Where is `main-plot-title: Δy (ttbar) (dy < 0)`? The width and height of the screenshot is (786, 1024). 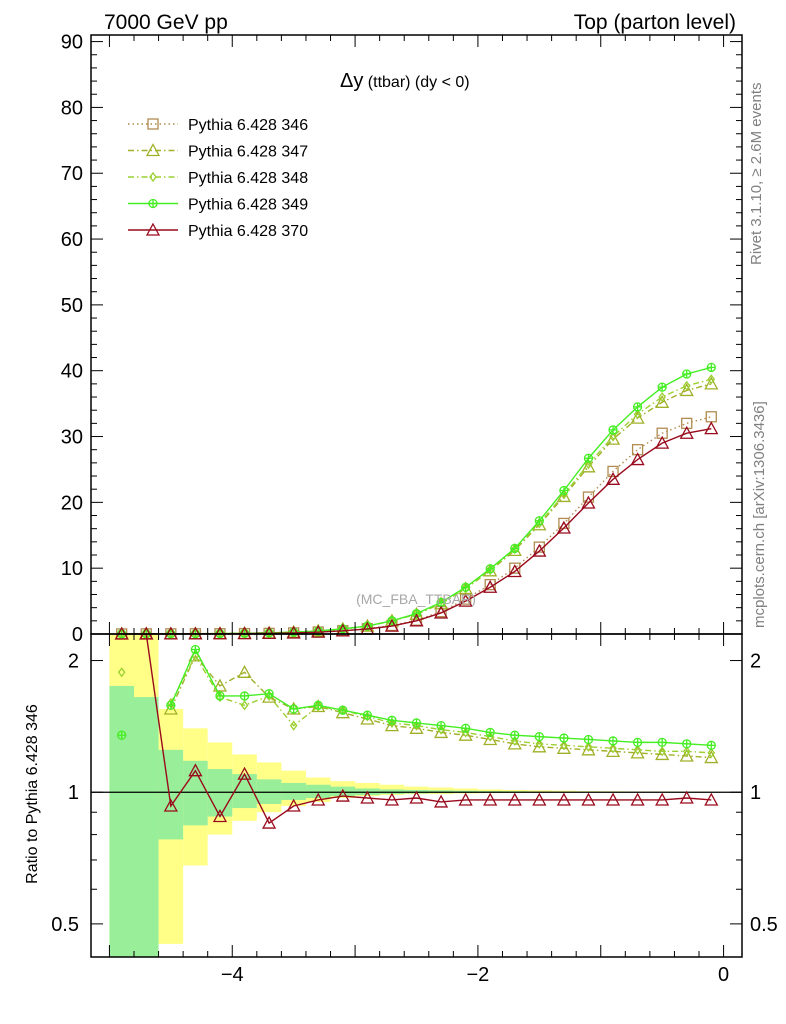
main-plot-title: Δy (ttbar) (dy < 0) is located at coordinates (405, 81).